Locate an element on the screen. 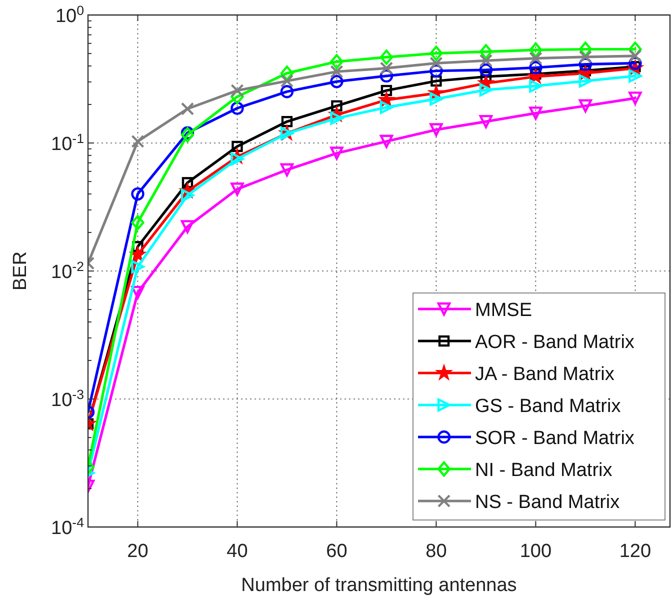  legend-label: MMSE is located at coordinates (503, 310).